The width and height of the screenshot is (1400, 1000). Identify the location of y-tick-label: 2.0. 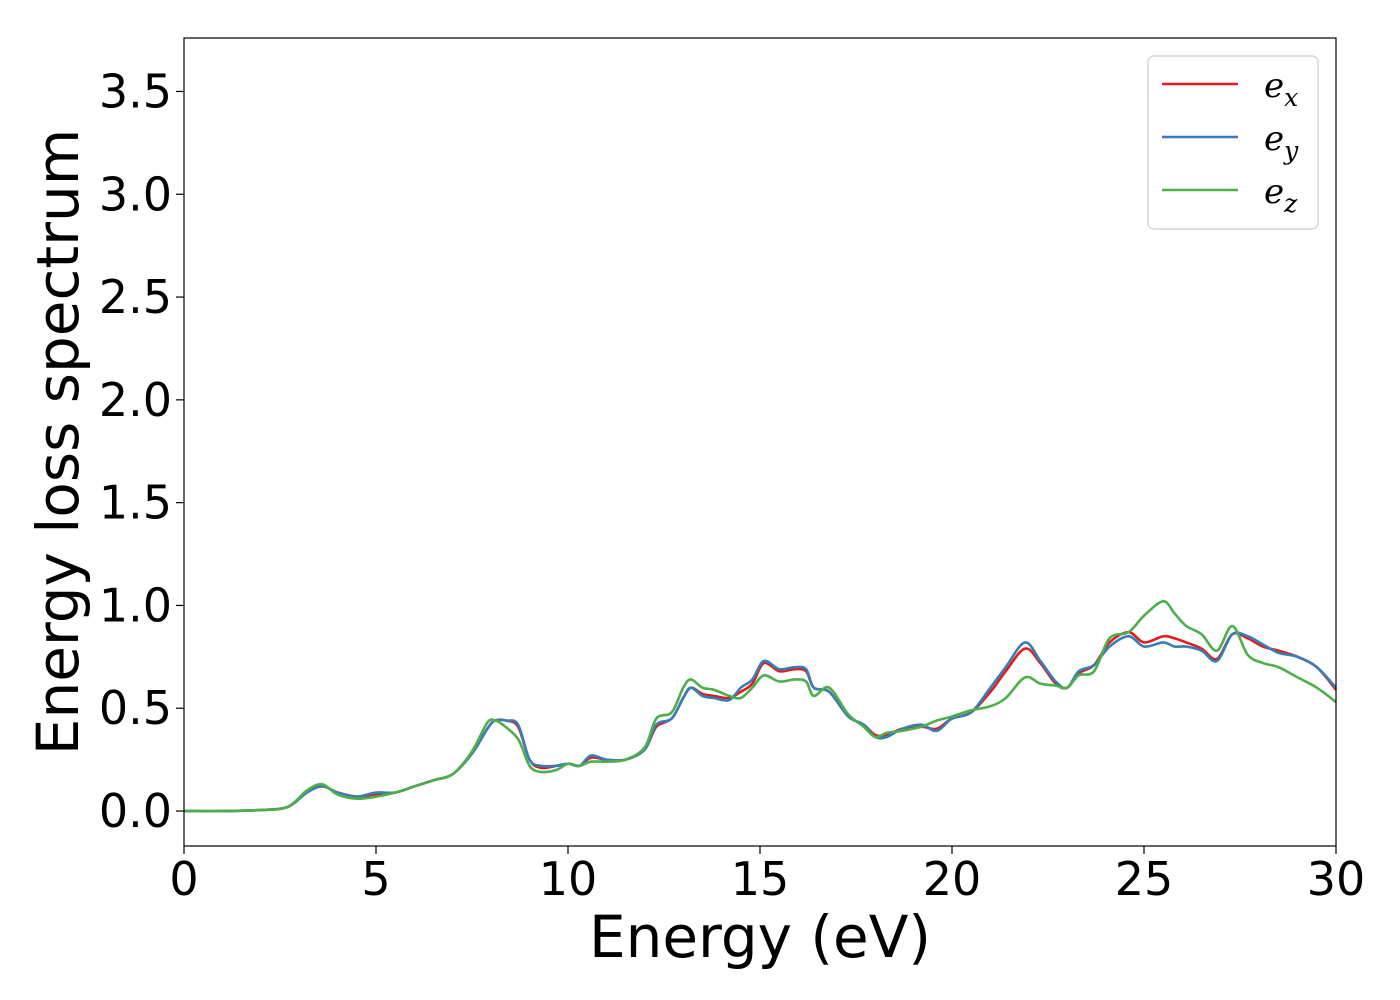
(135, 400).